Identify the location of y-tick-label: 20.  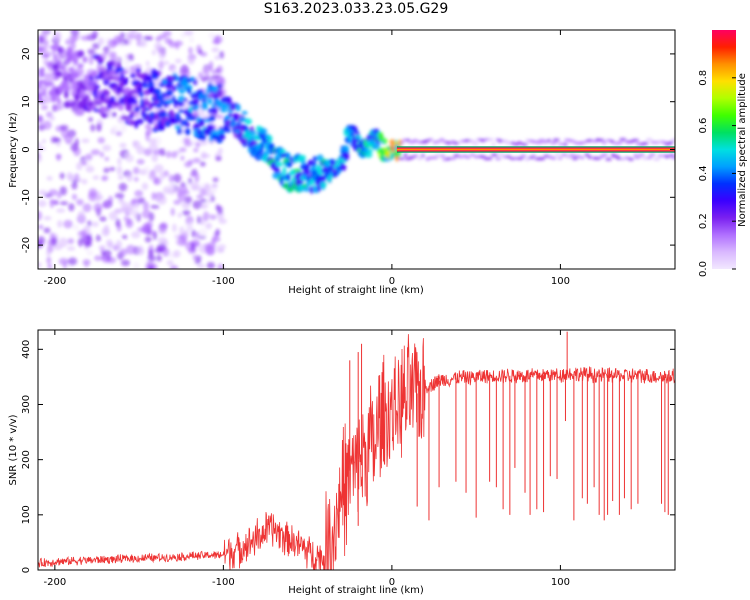
(26, 54).